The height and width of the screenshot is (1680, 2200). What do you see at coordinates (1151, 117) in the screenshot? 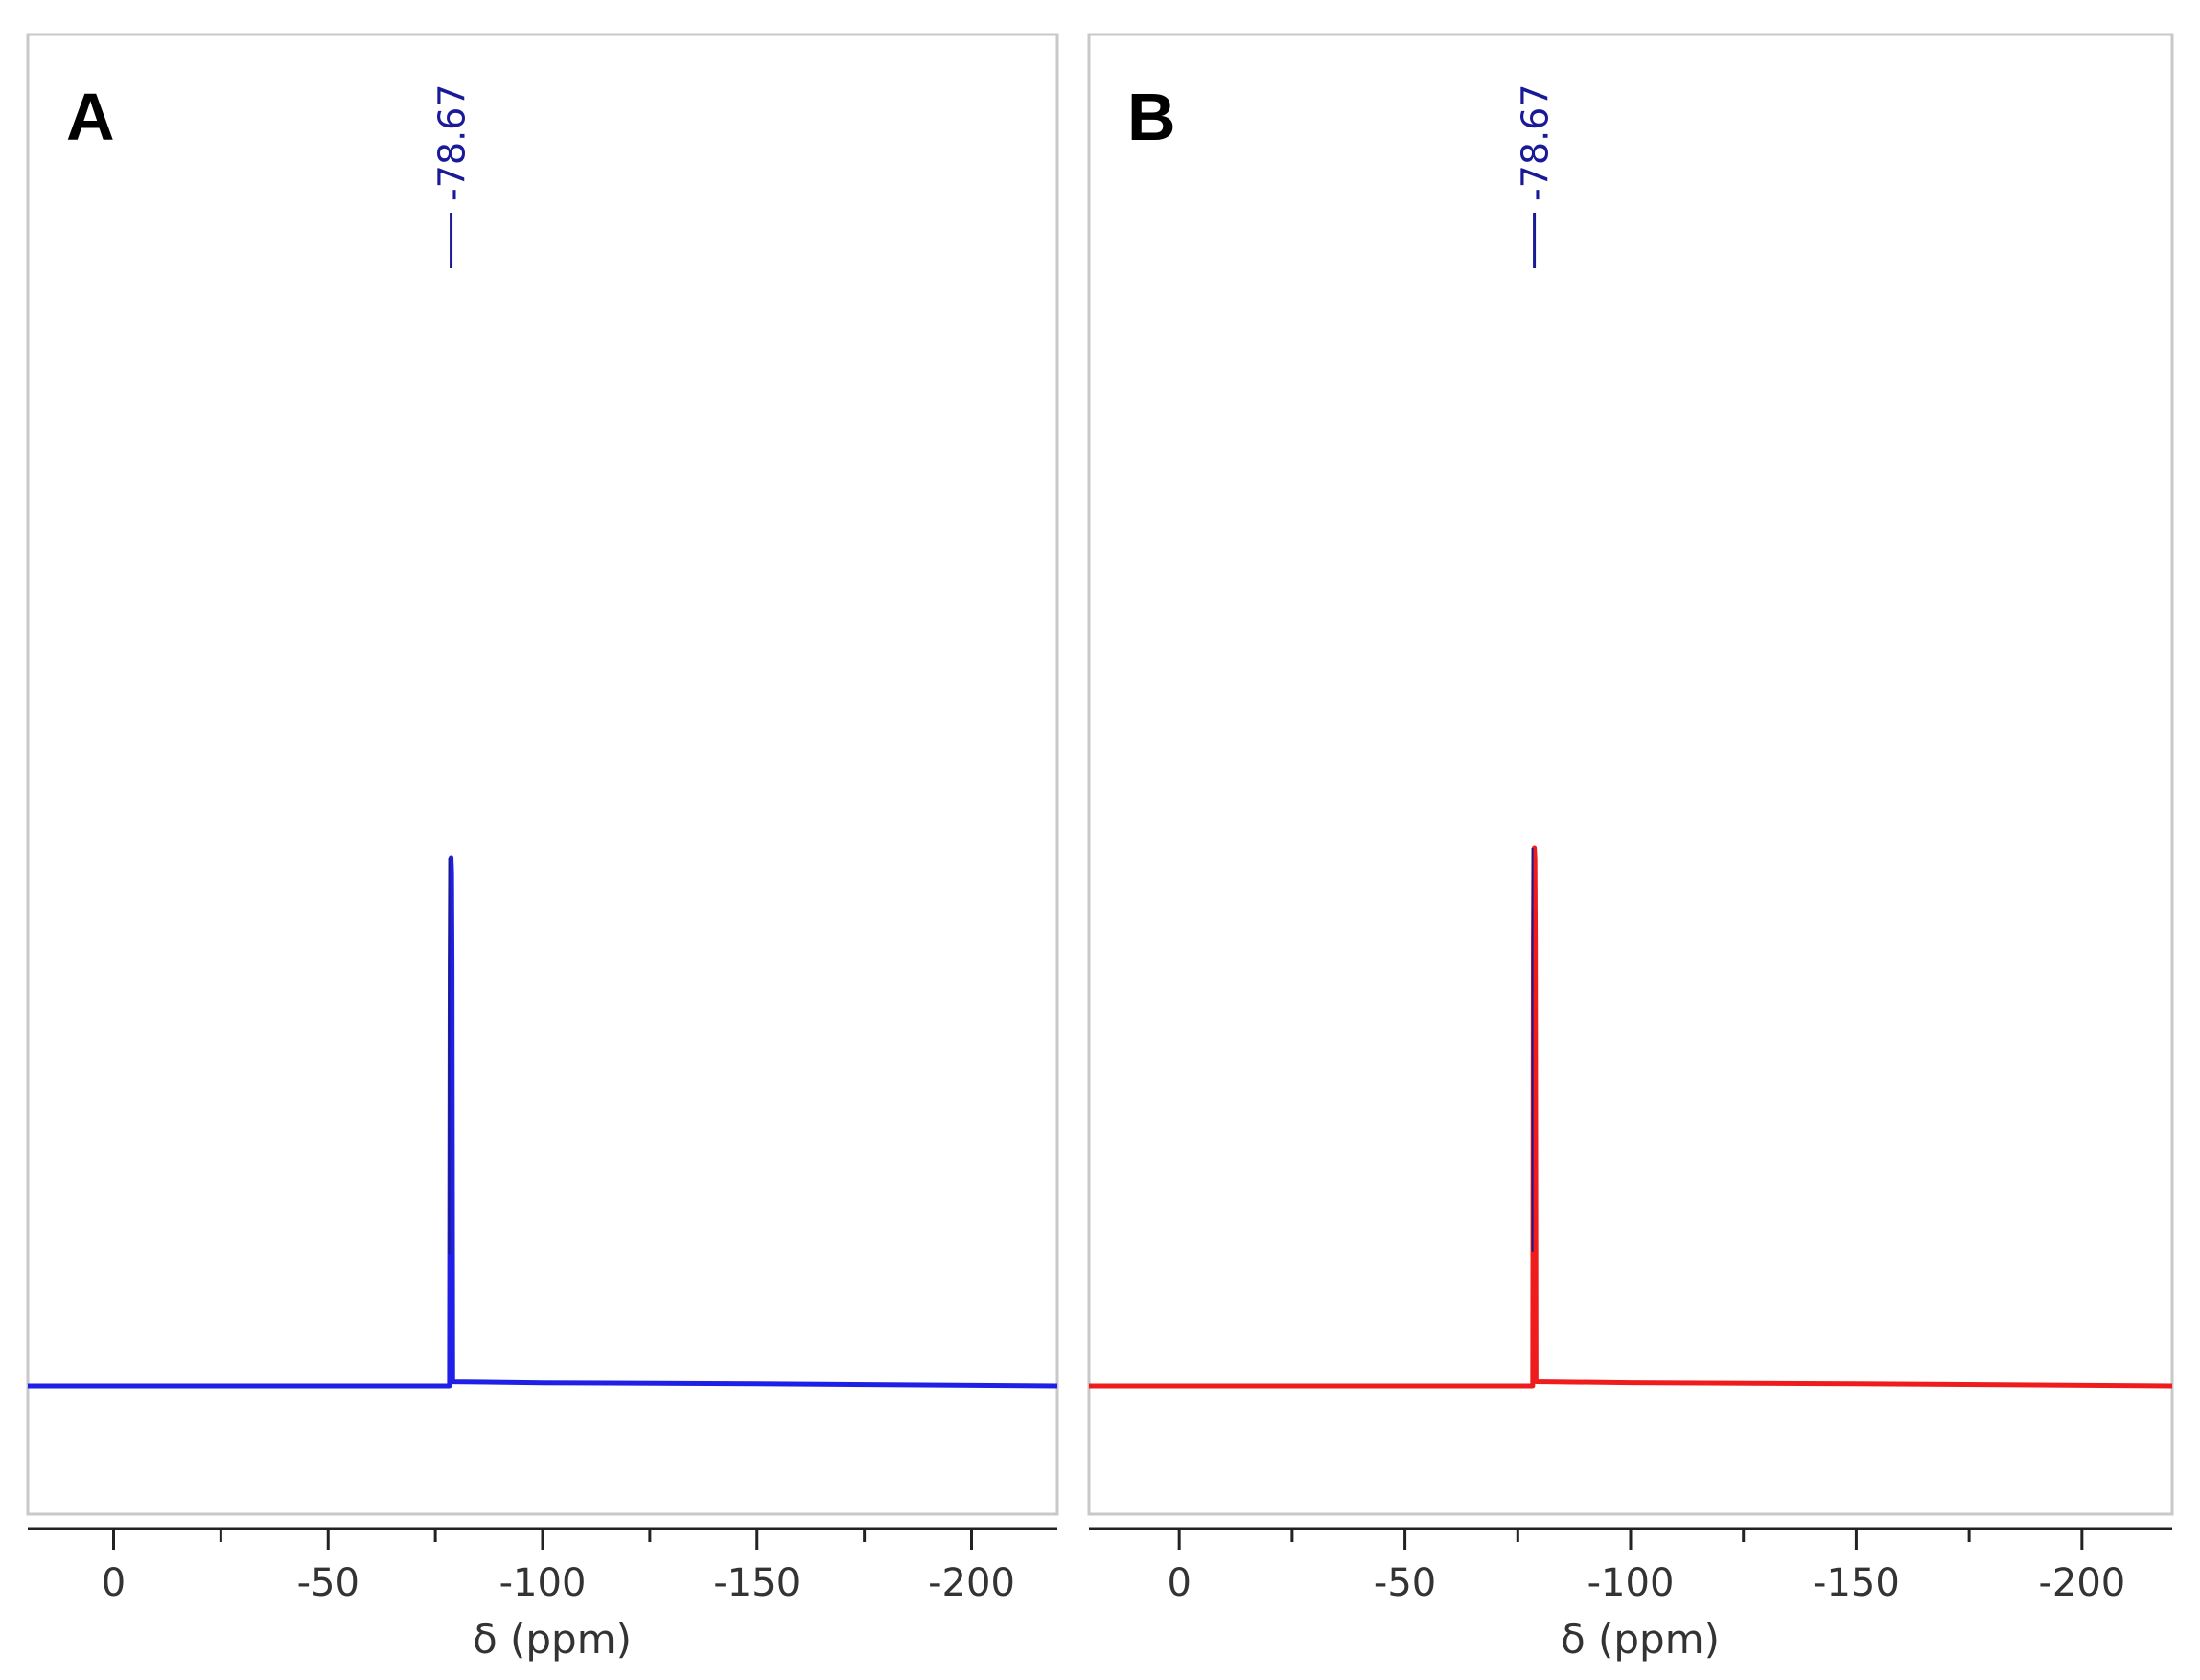
I see `panel-letter: B` at bounding box center [1151, 117].